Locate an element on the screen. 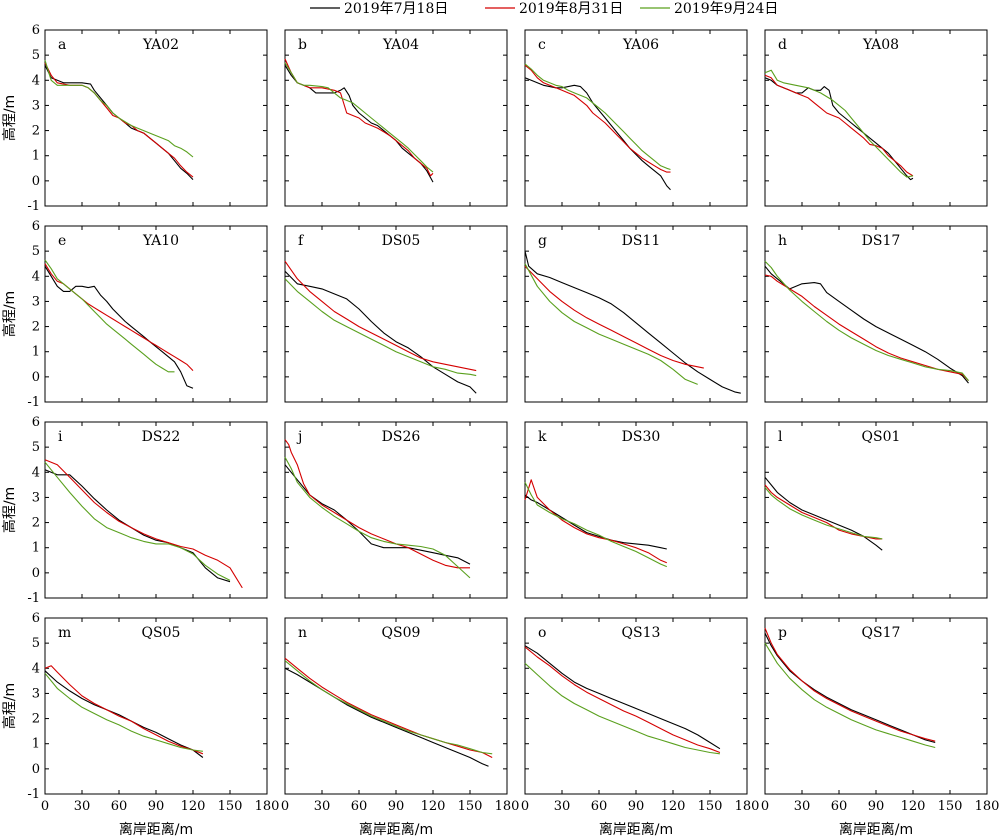 The height and width of the screenshot is (839, 1000). panel-title: QS17 is located at coordinates (881, 633).